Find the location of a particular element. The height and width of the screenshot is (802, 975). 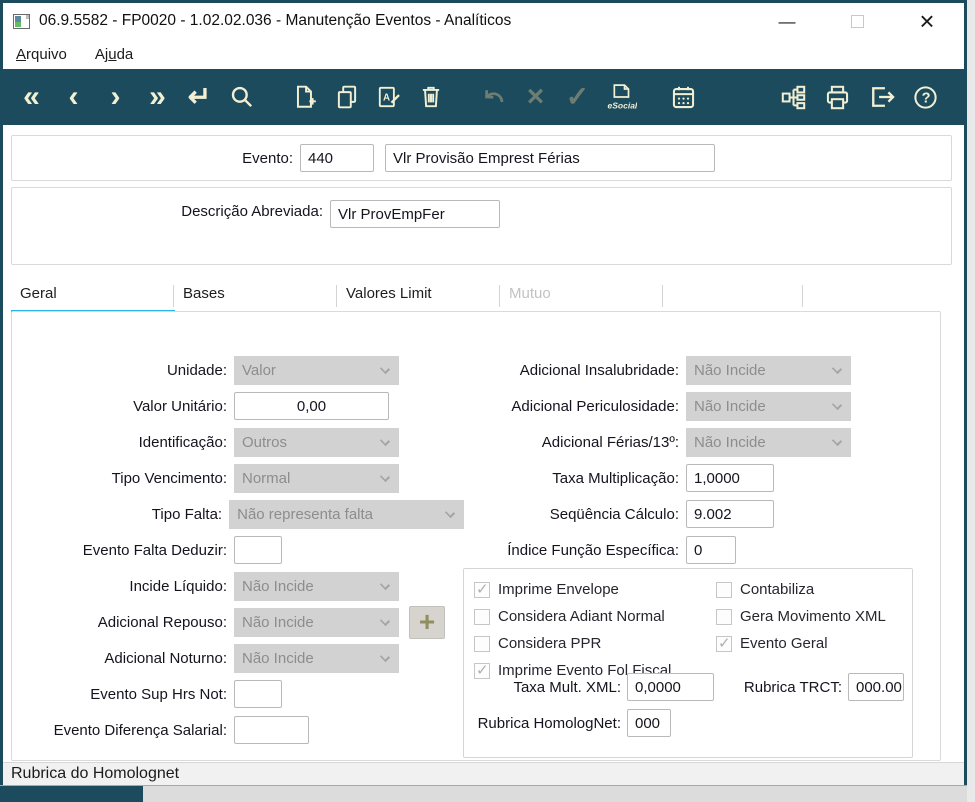

sequencia-calculo-label: Seqüência Cálculo: is located at coordinates (614, 514).